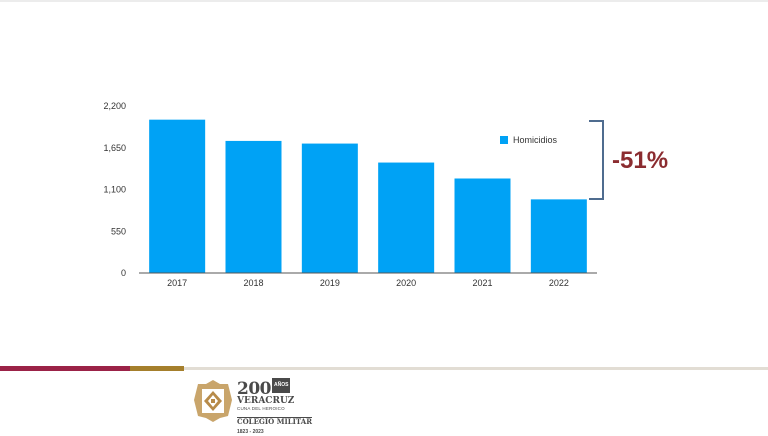 This screenshot has height=436, width=768. What do you see at coordinates (114, 106) in the screenshot?
I see `y-tick-label: 2,200` at bounding box center [114, 106].